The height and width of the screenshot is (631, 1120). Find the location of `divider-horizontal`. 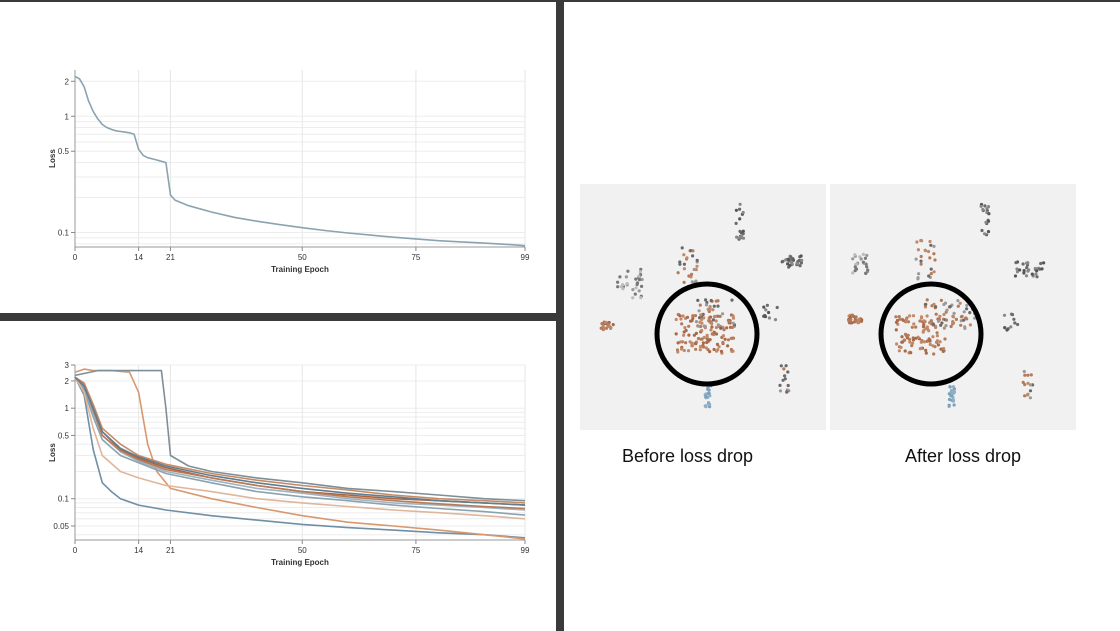

divider-horizontal is located at coordinates (278, 317).